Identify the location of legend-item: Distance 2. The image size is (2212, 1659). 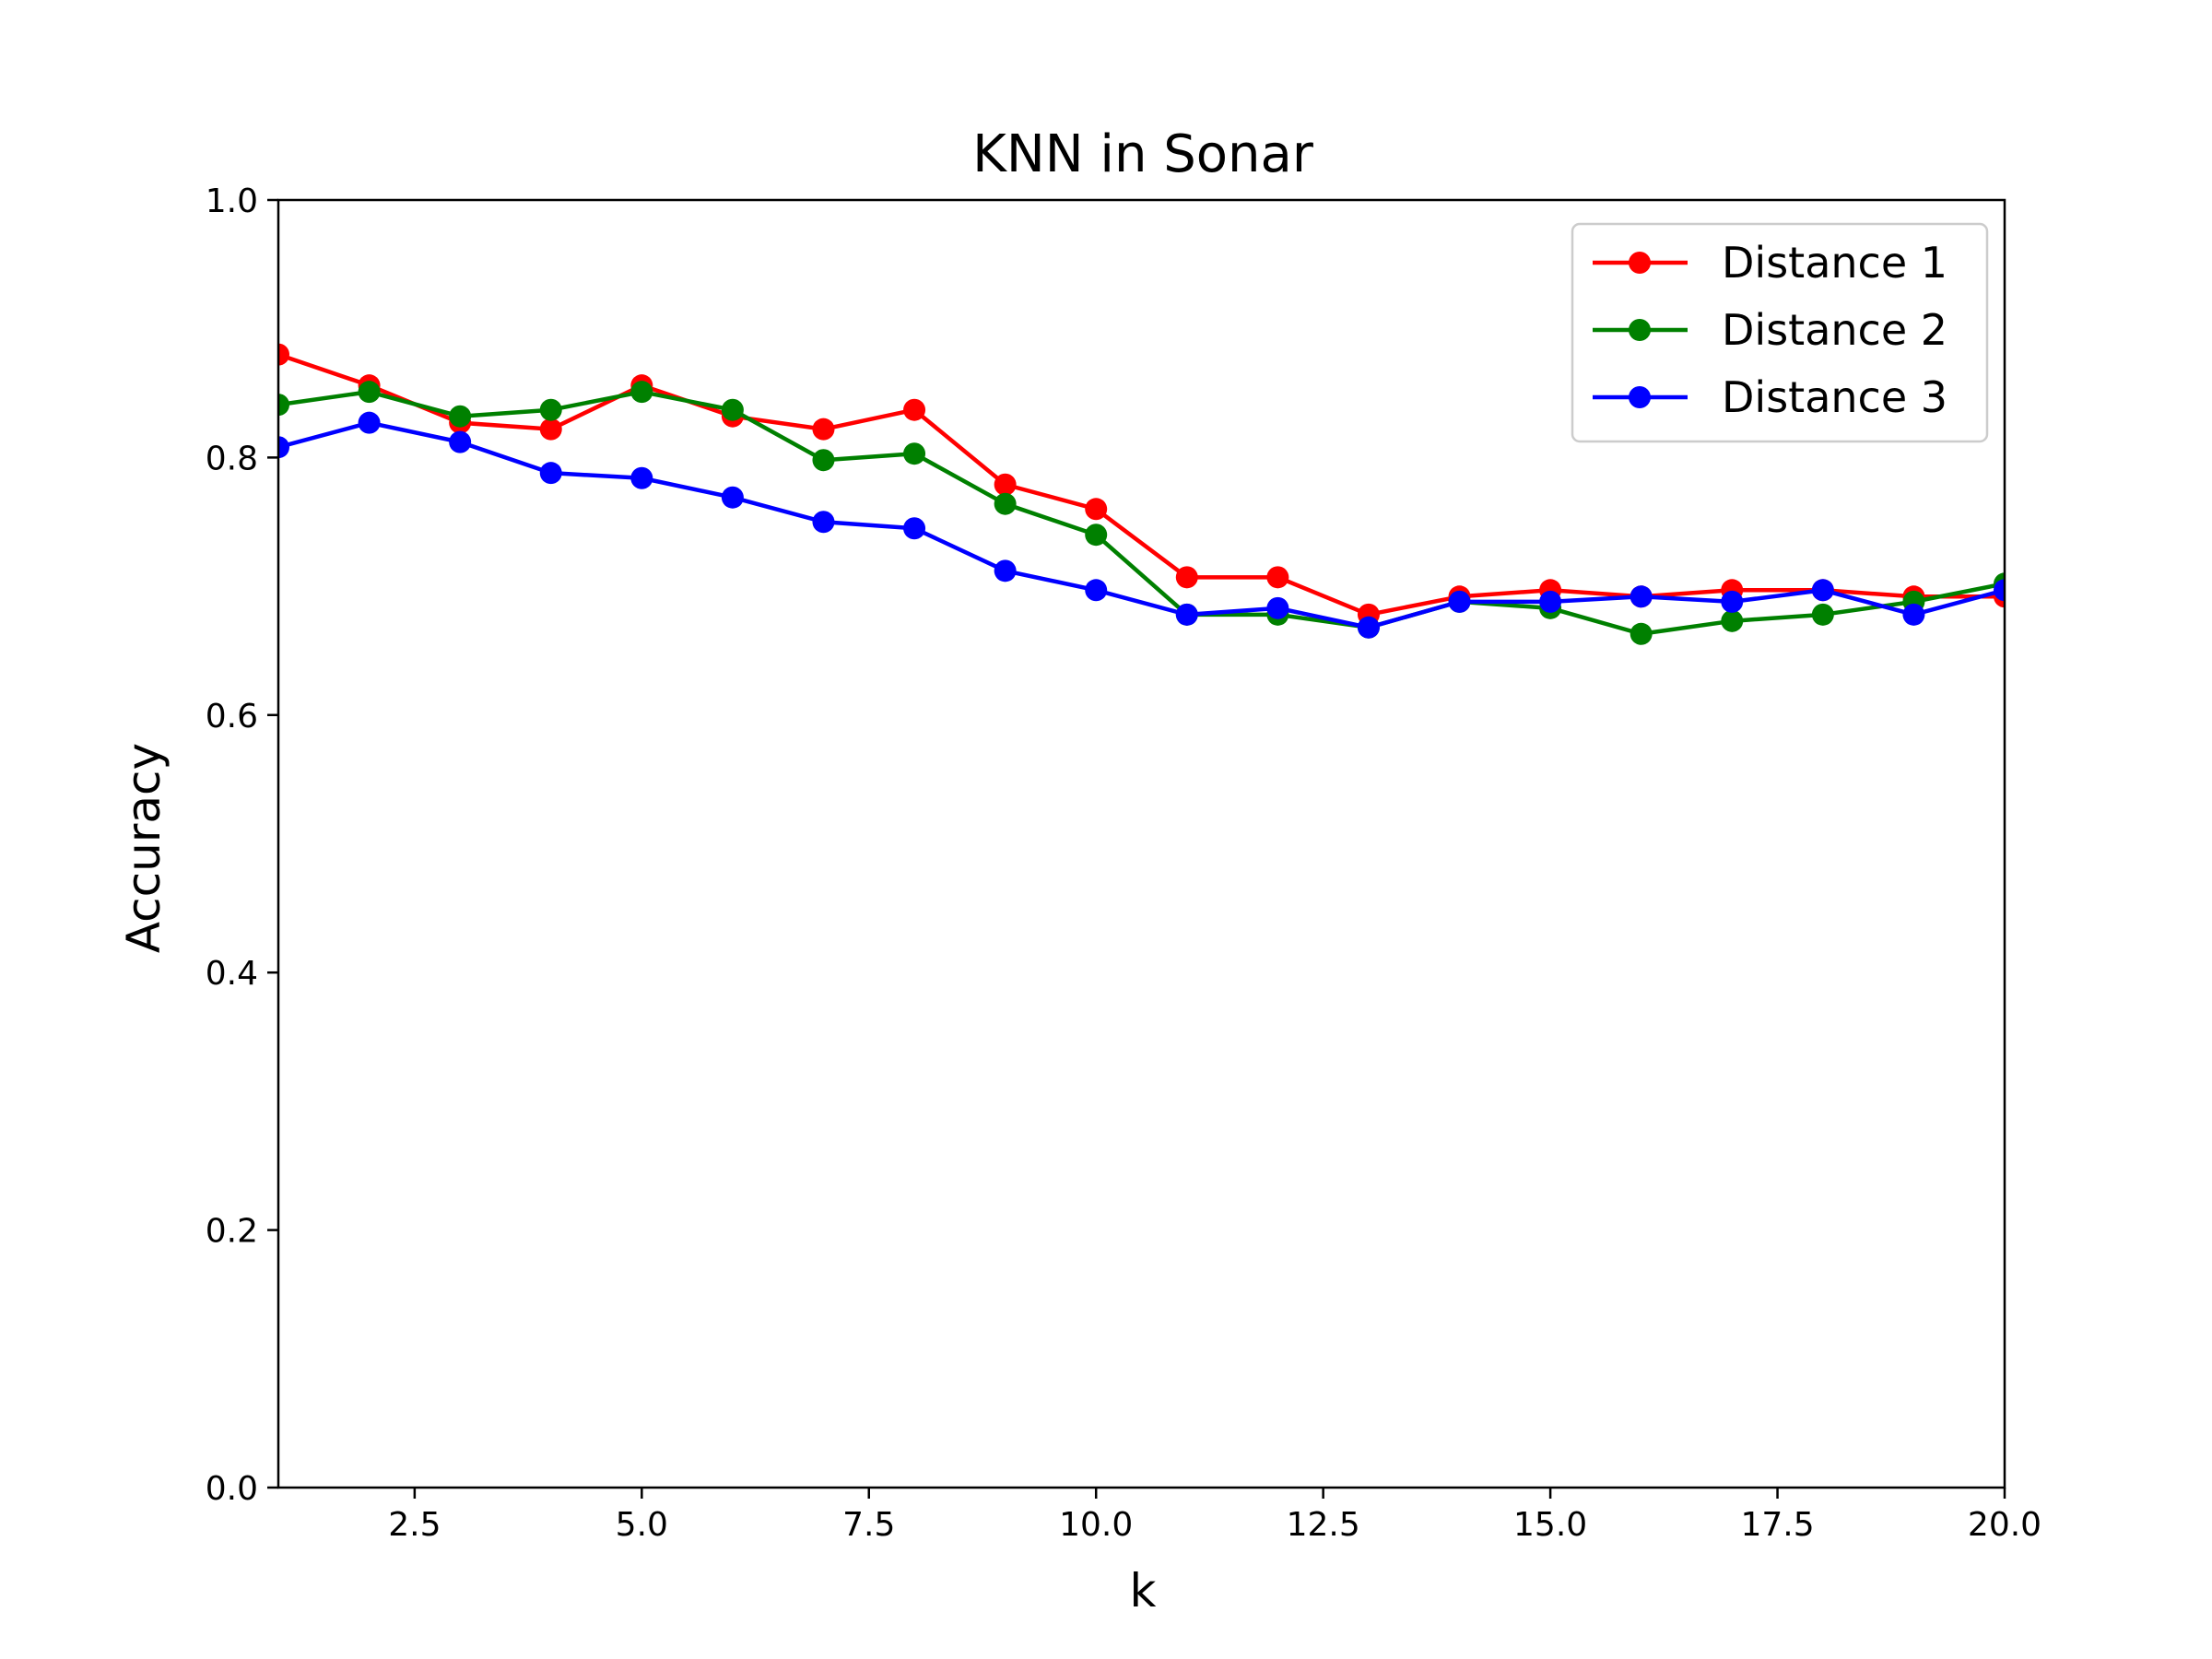
(1770, 330).